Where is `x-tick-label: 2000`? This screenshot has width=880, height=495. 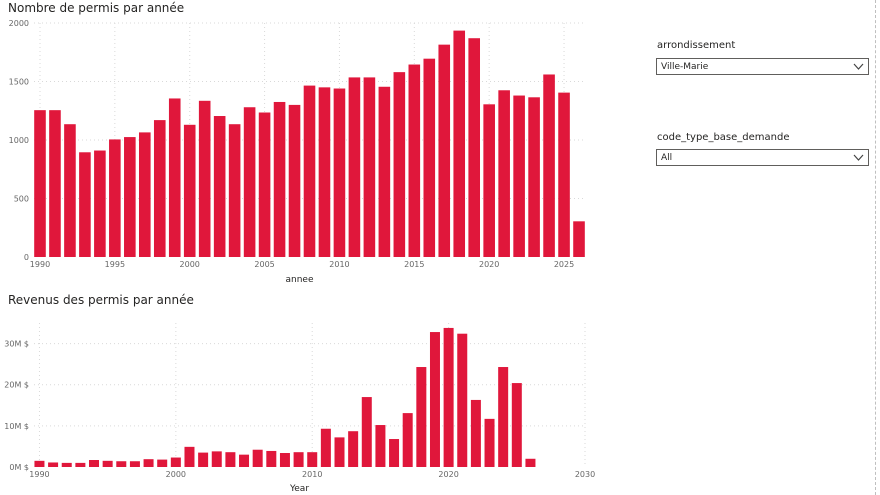
x-tick-label: 2000 is located at coordinates (190, 264).